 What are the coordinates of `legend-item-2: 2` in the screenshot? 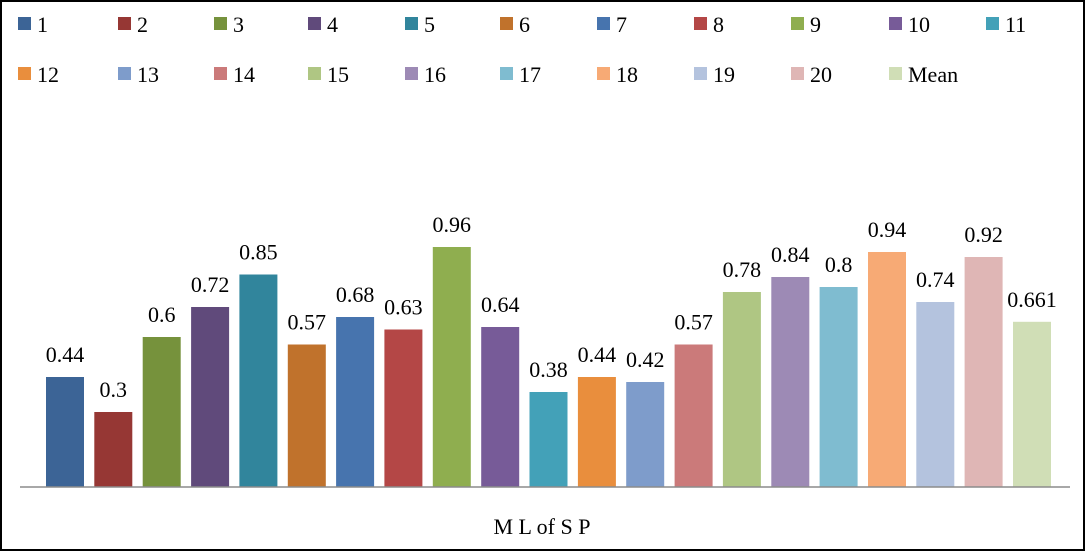 It's located at (133, 24).